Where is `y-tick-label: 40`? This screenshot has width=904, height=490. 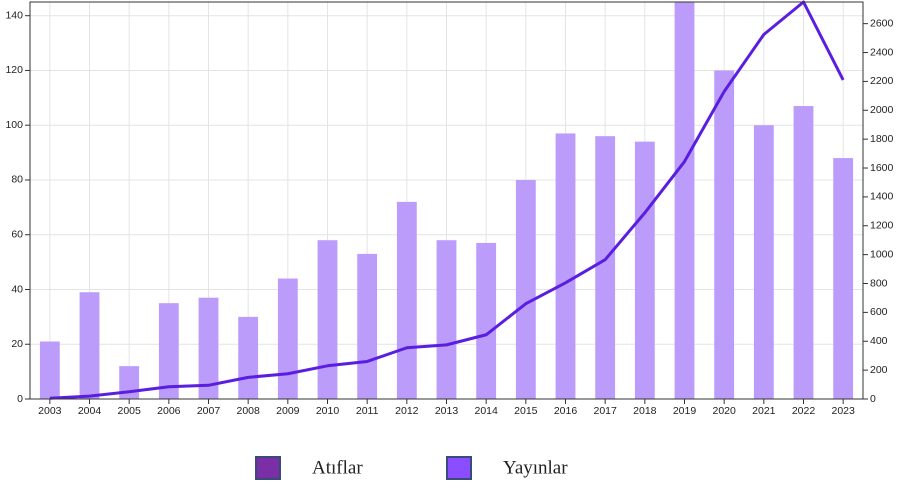 y-tick-label: 40 is located at coordinates (17, 289).